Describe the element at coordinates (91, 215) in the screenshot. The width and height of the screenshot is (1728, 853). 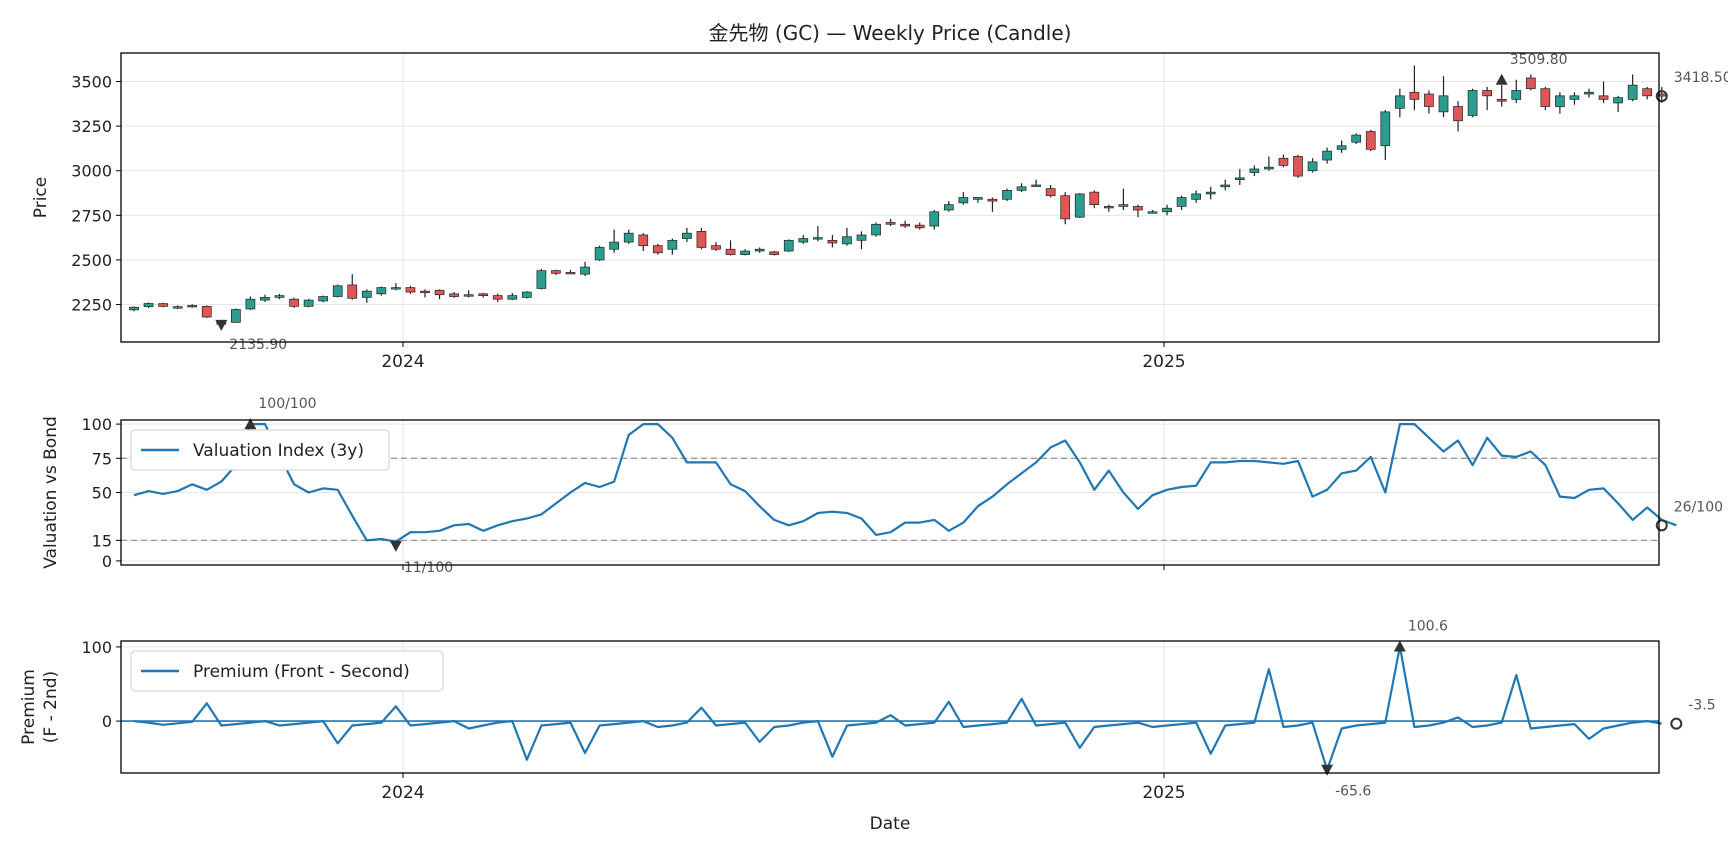
I see `y-tick-label: 2750` at that location.